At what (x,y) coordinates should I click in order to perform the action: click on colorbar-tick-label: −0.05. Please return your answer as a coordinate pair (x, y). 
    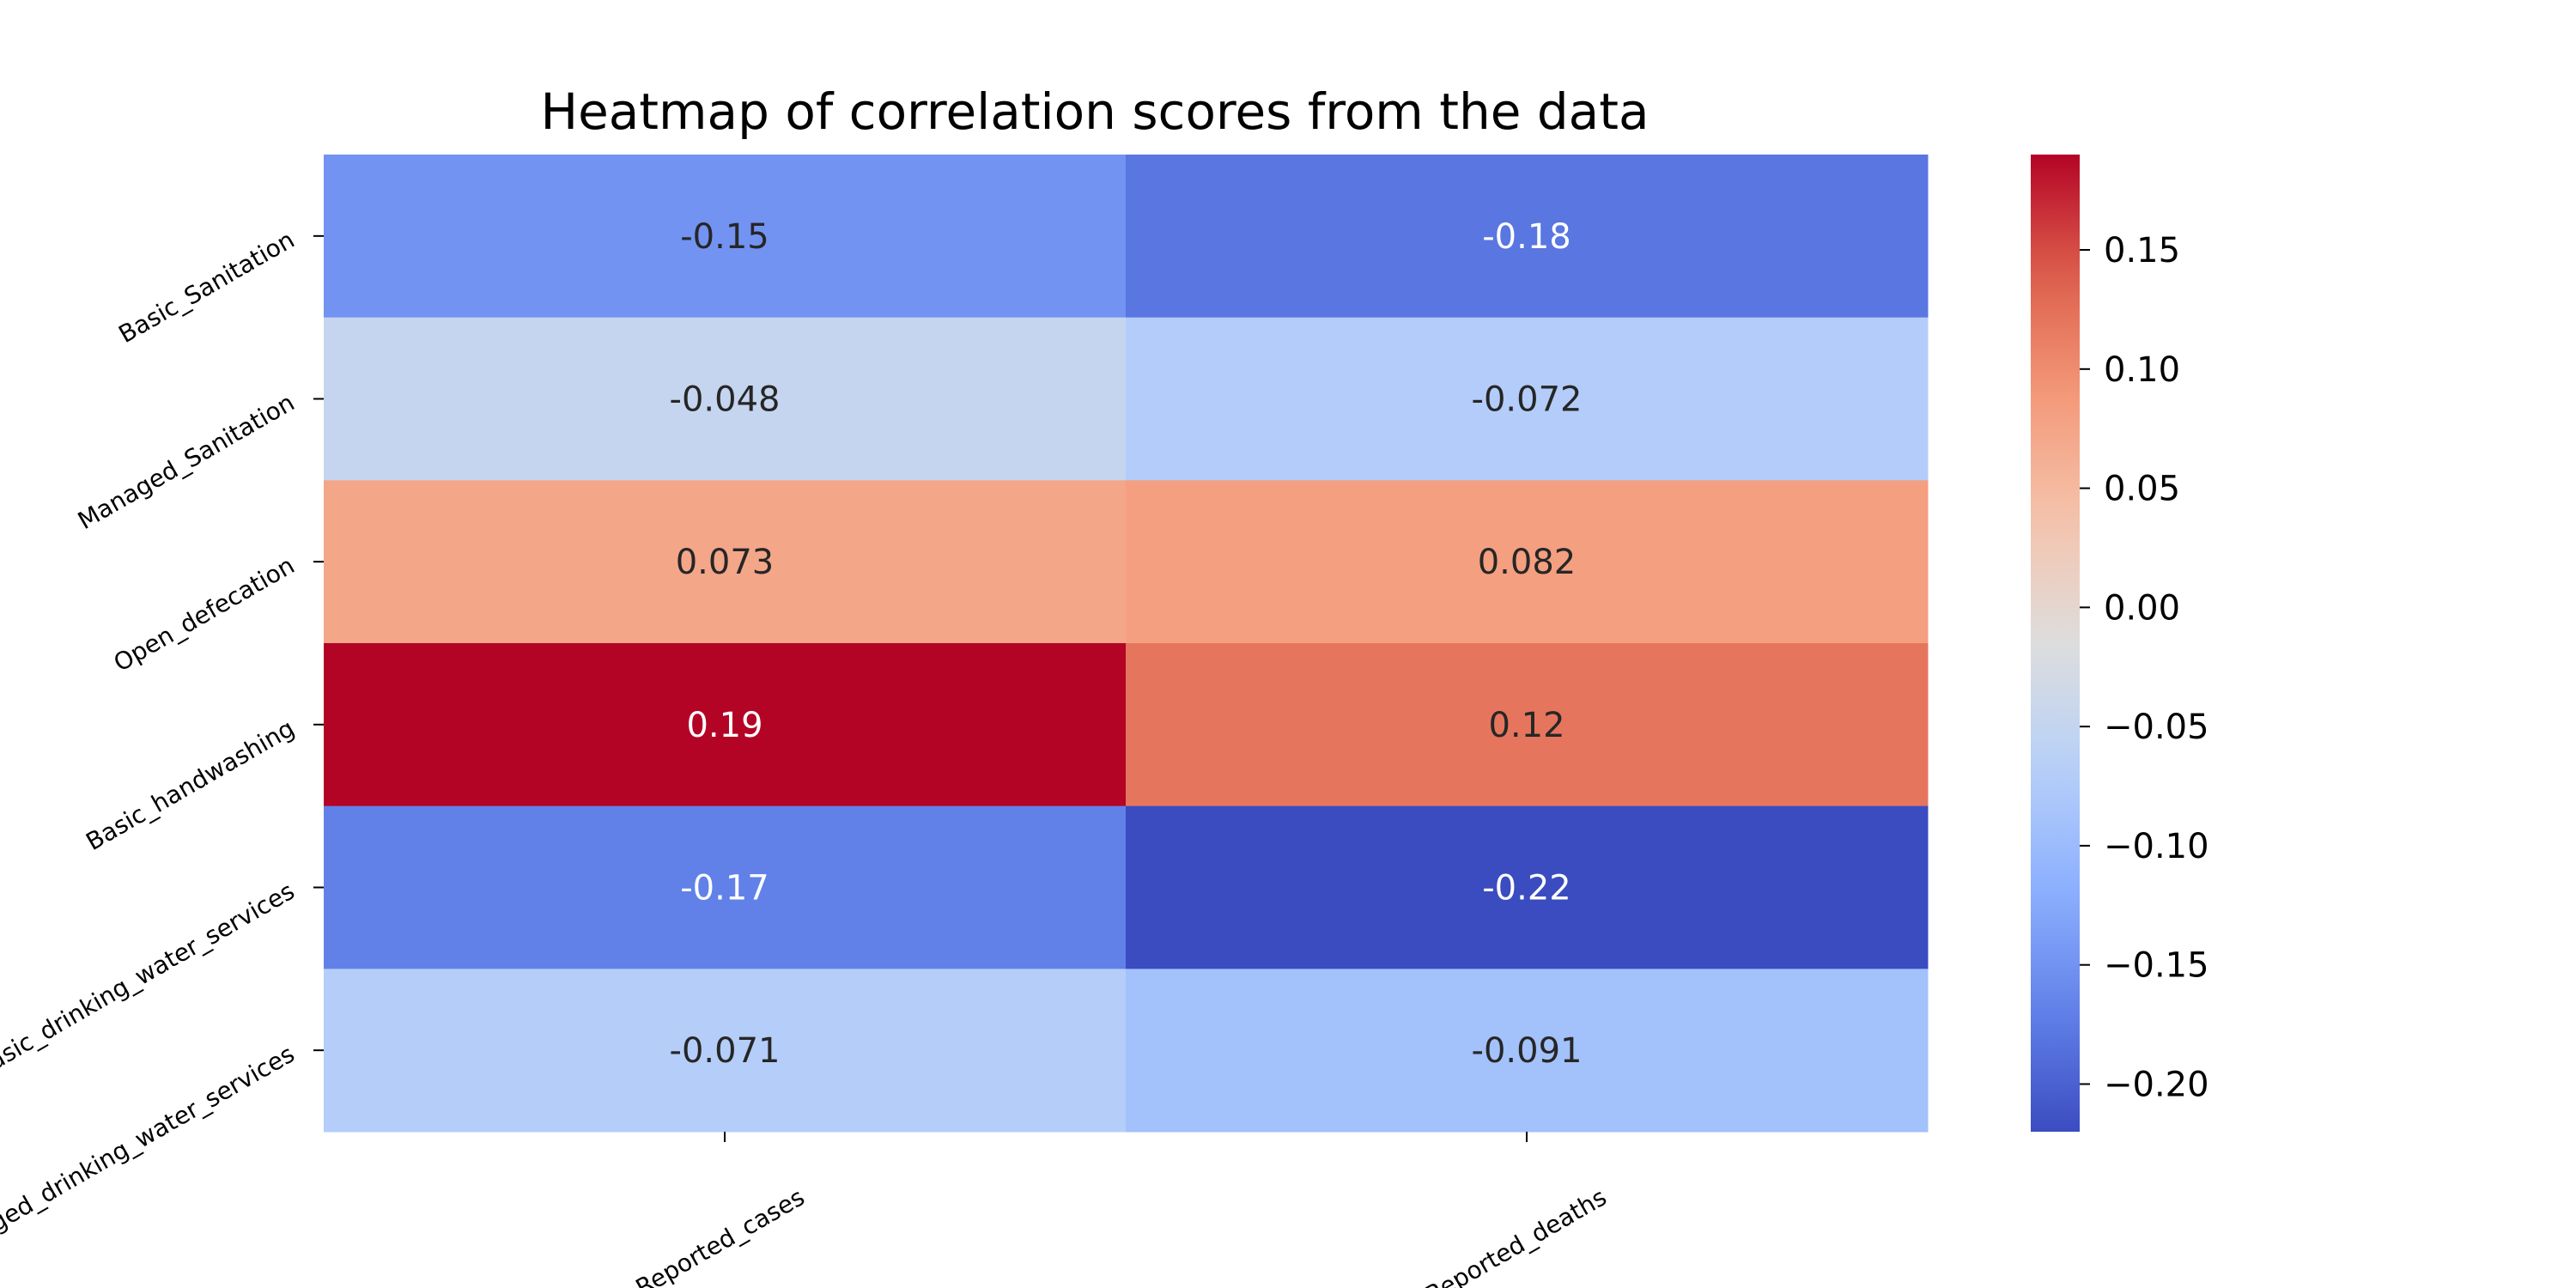
    Looking at the image, I should click on (2156, 727).